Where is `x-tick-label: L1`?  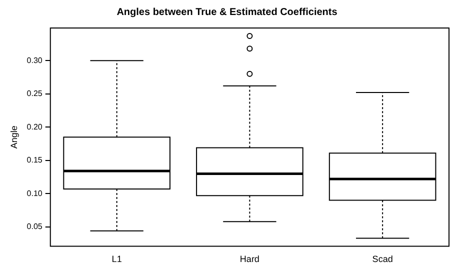 x-tick-label: L1 is located at coordinates (117, 259).